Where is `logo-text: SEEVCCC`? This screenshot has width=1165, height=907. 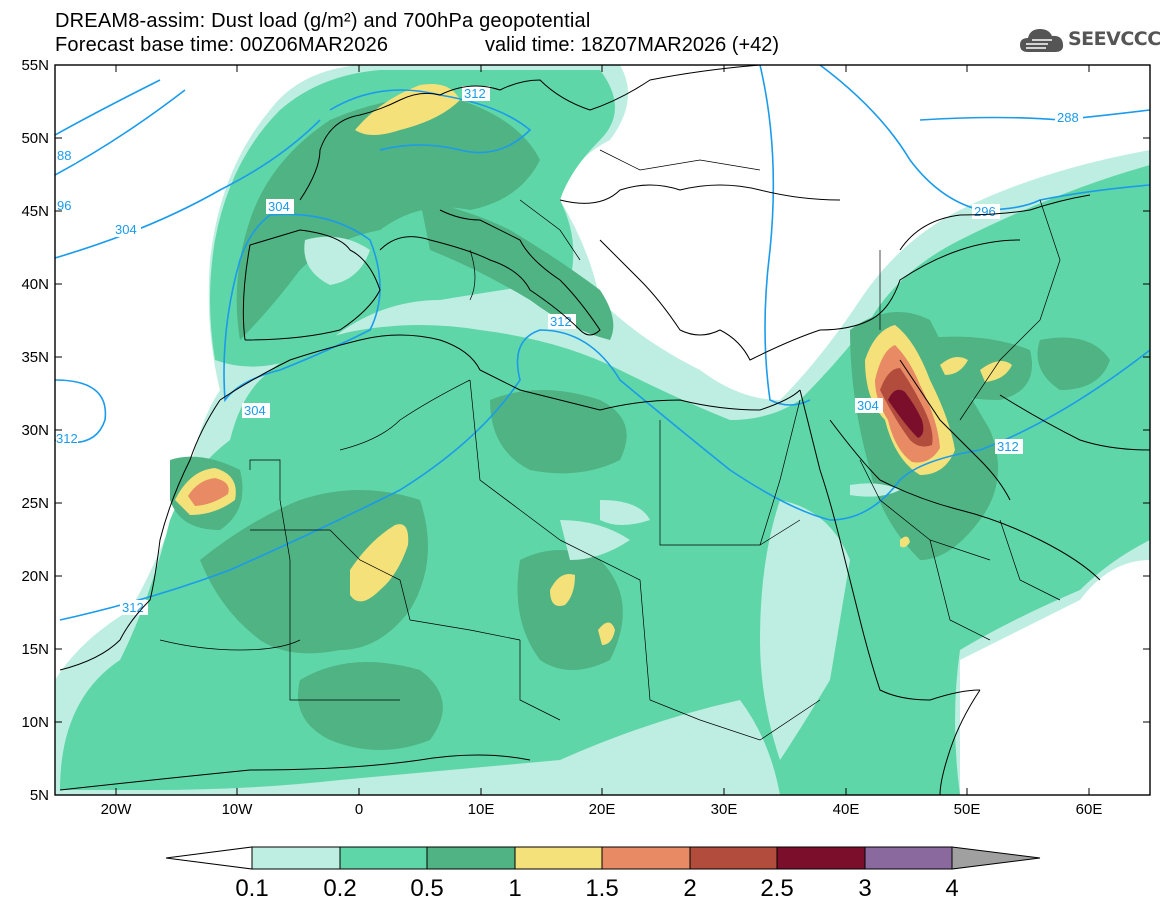
logo-text: SEEVCCC is located at coordinates (1114, 39).